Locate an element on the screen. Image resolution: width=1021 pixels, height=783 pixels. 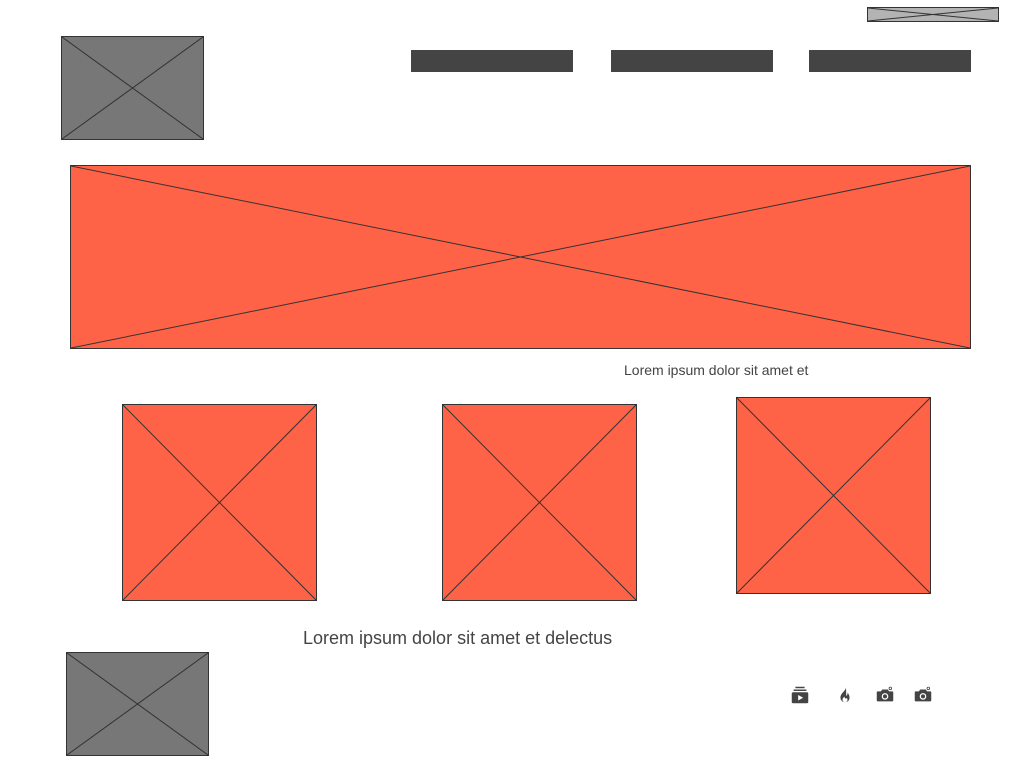
top-banner-image-placeholder is located at coordinates (933, 14).